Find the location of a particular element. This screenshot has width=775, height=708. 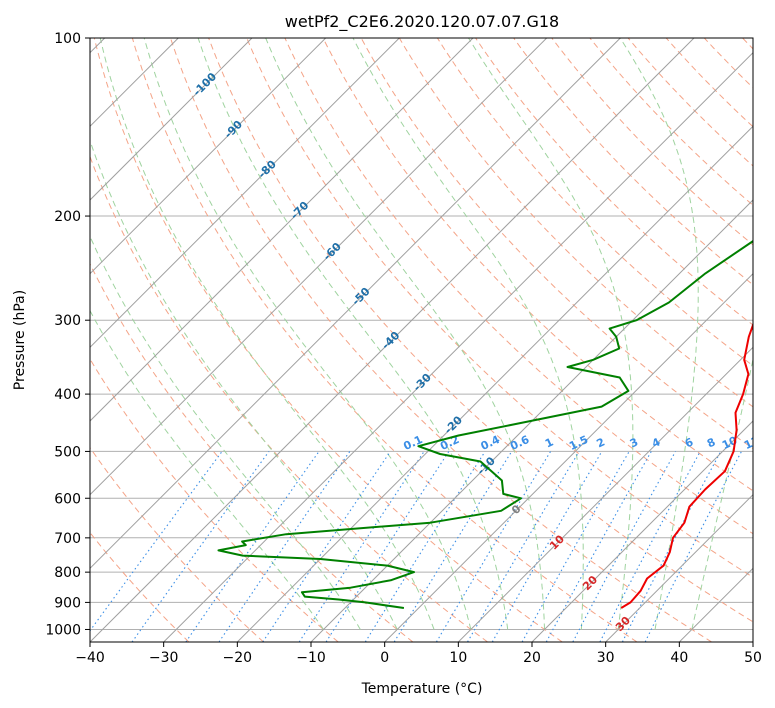

x-axis-label: Temperature (°C) is located at coordinates (422, 689).